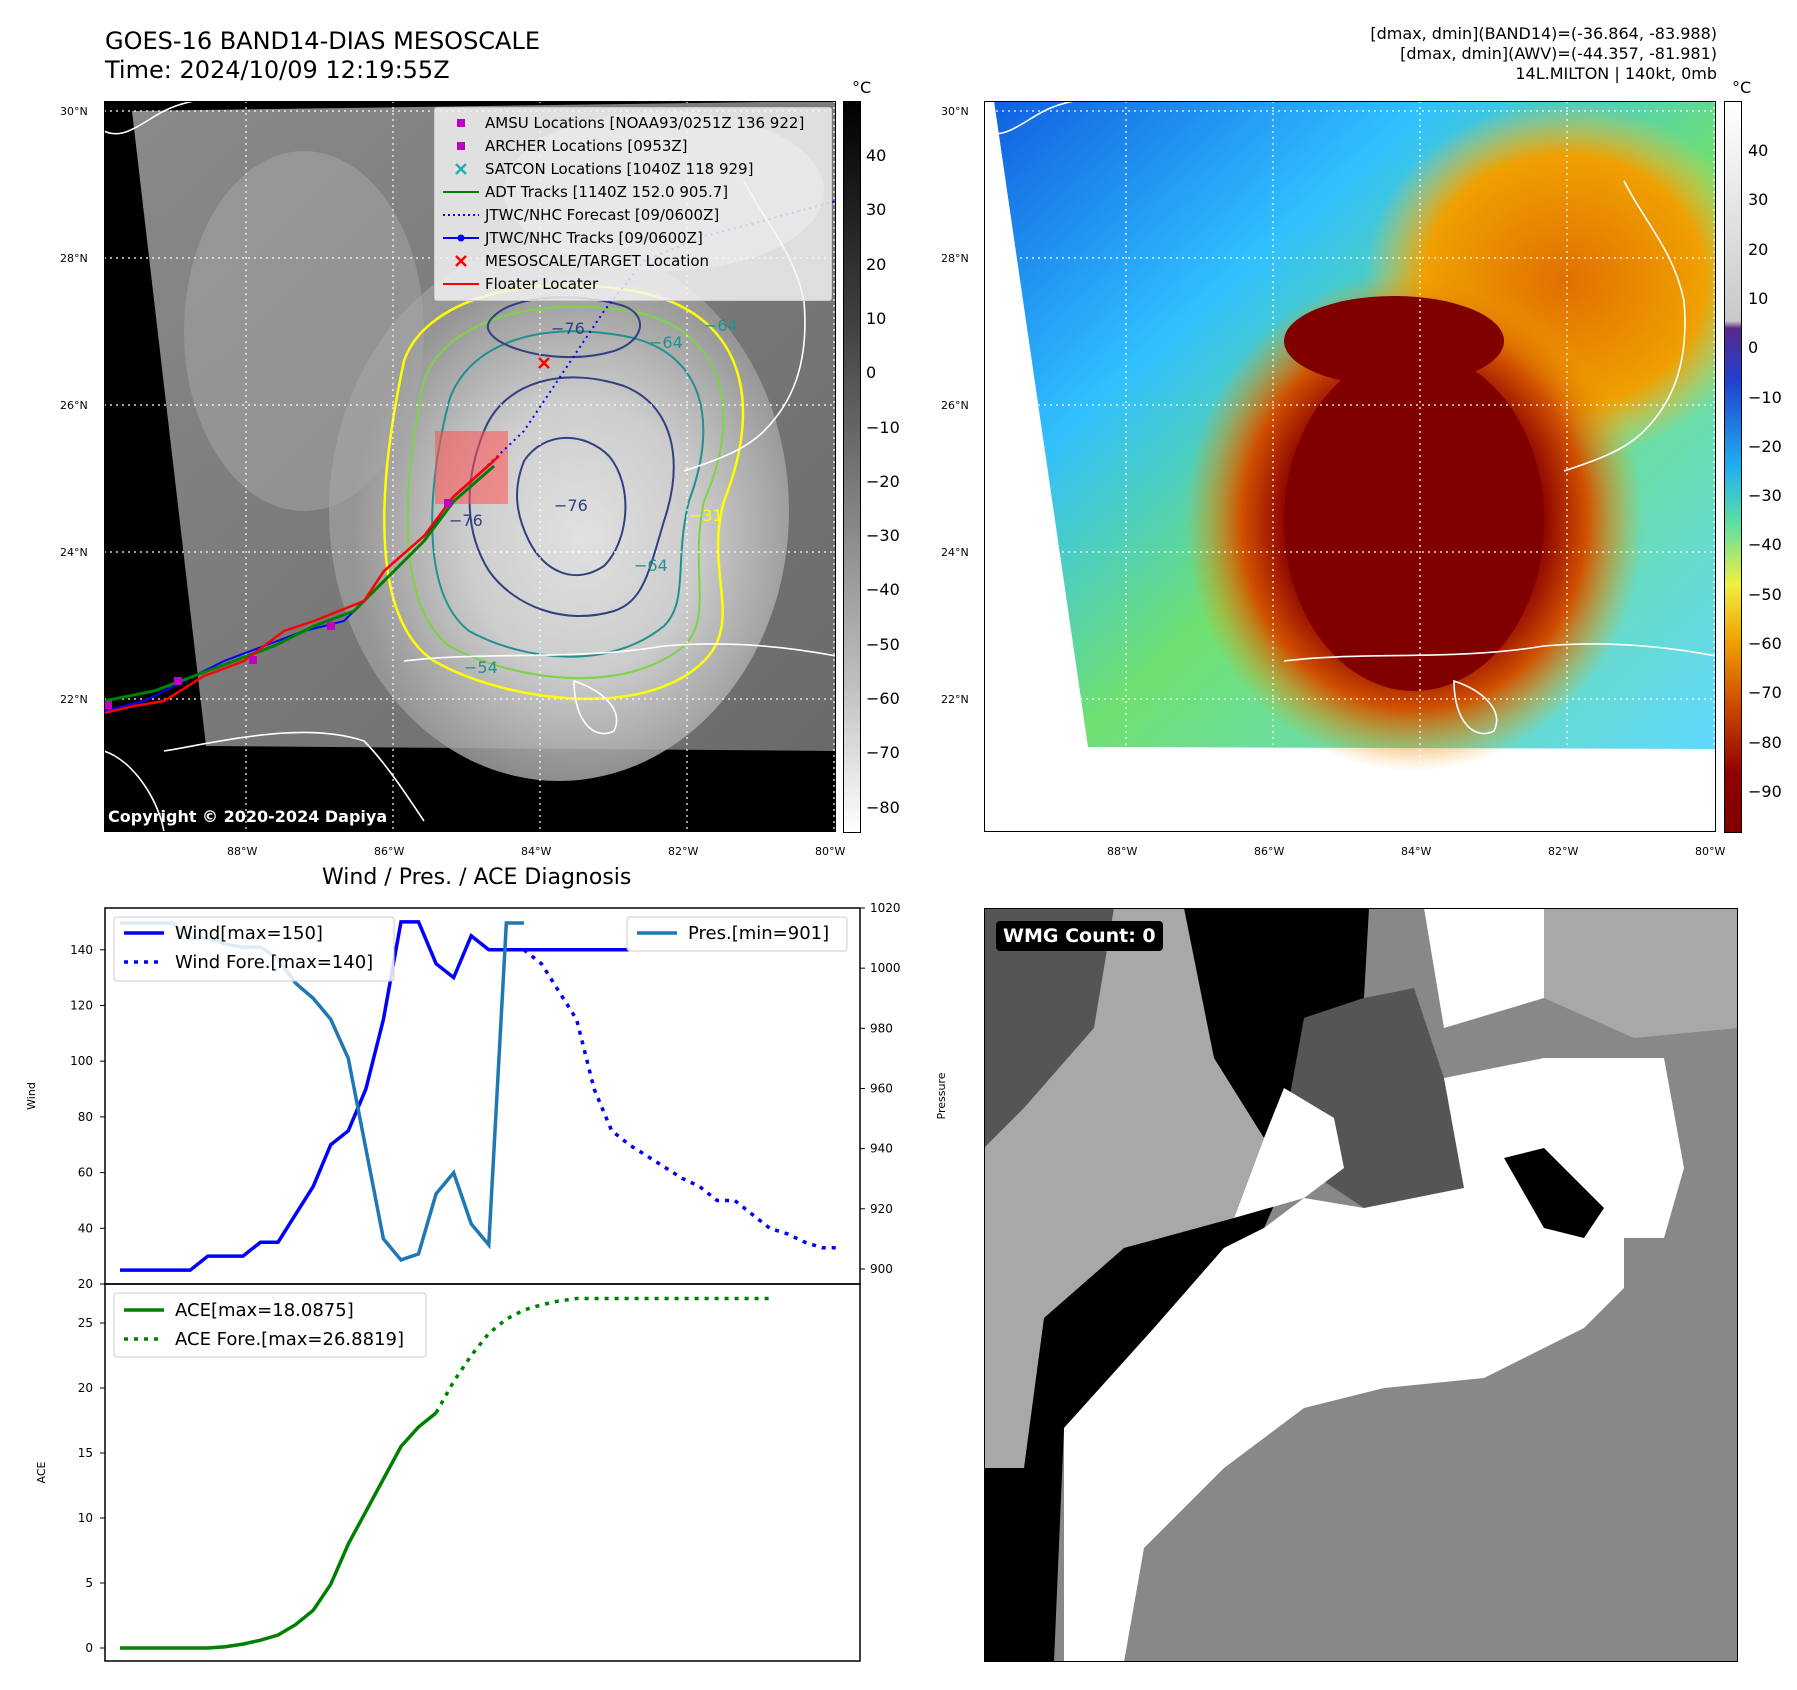  What do you see at coordinates (830, 851) in the screenshot?
I see `lon-label: 80°W` at bounding box center [830, 851].